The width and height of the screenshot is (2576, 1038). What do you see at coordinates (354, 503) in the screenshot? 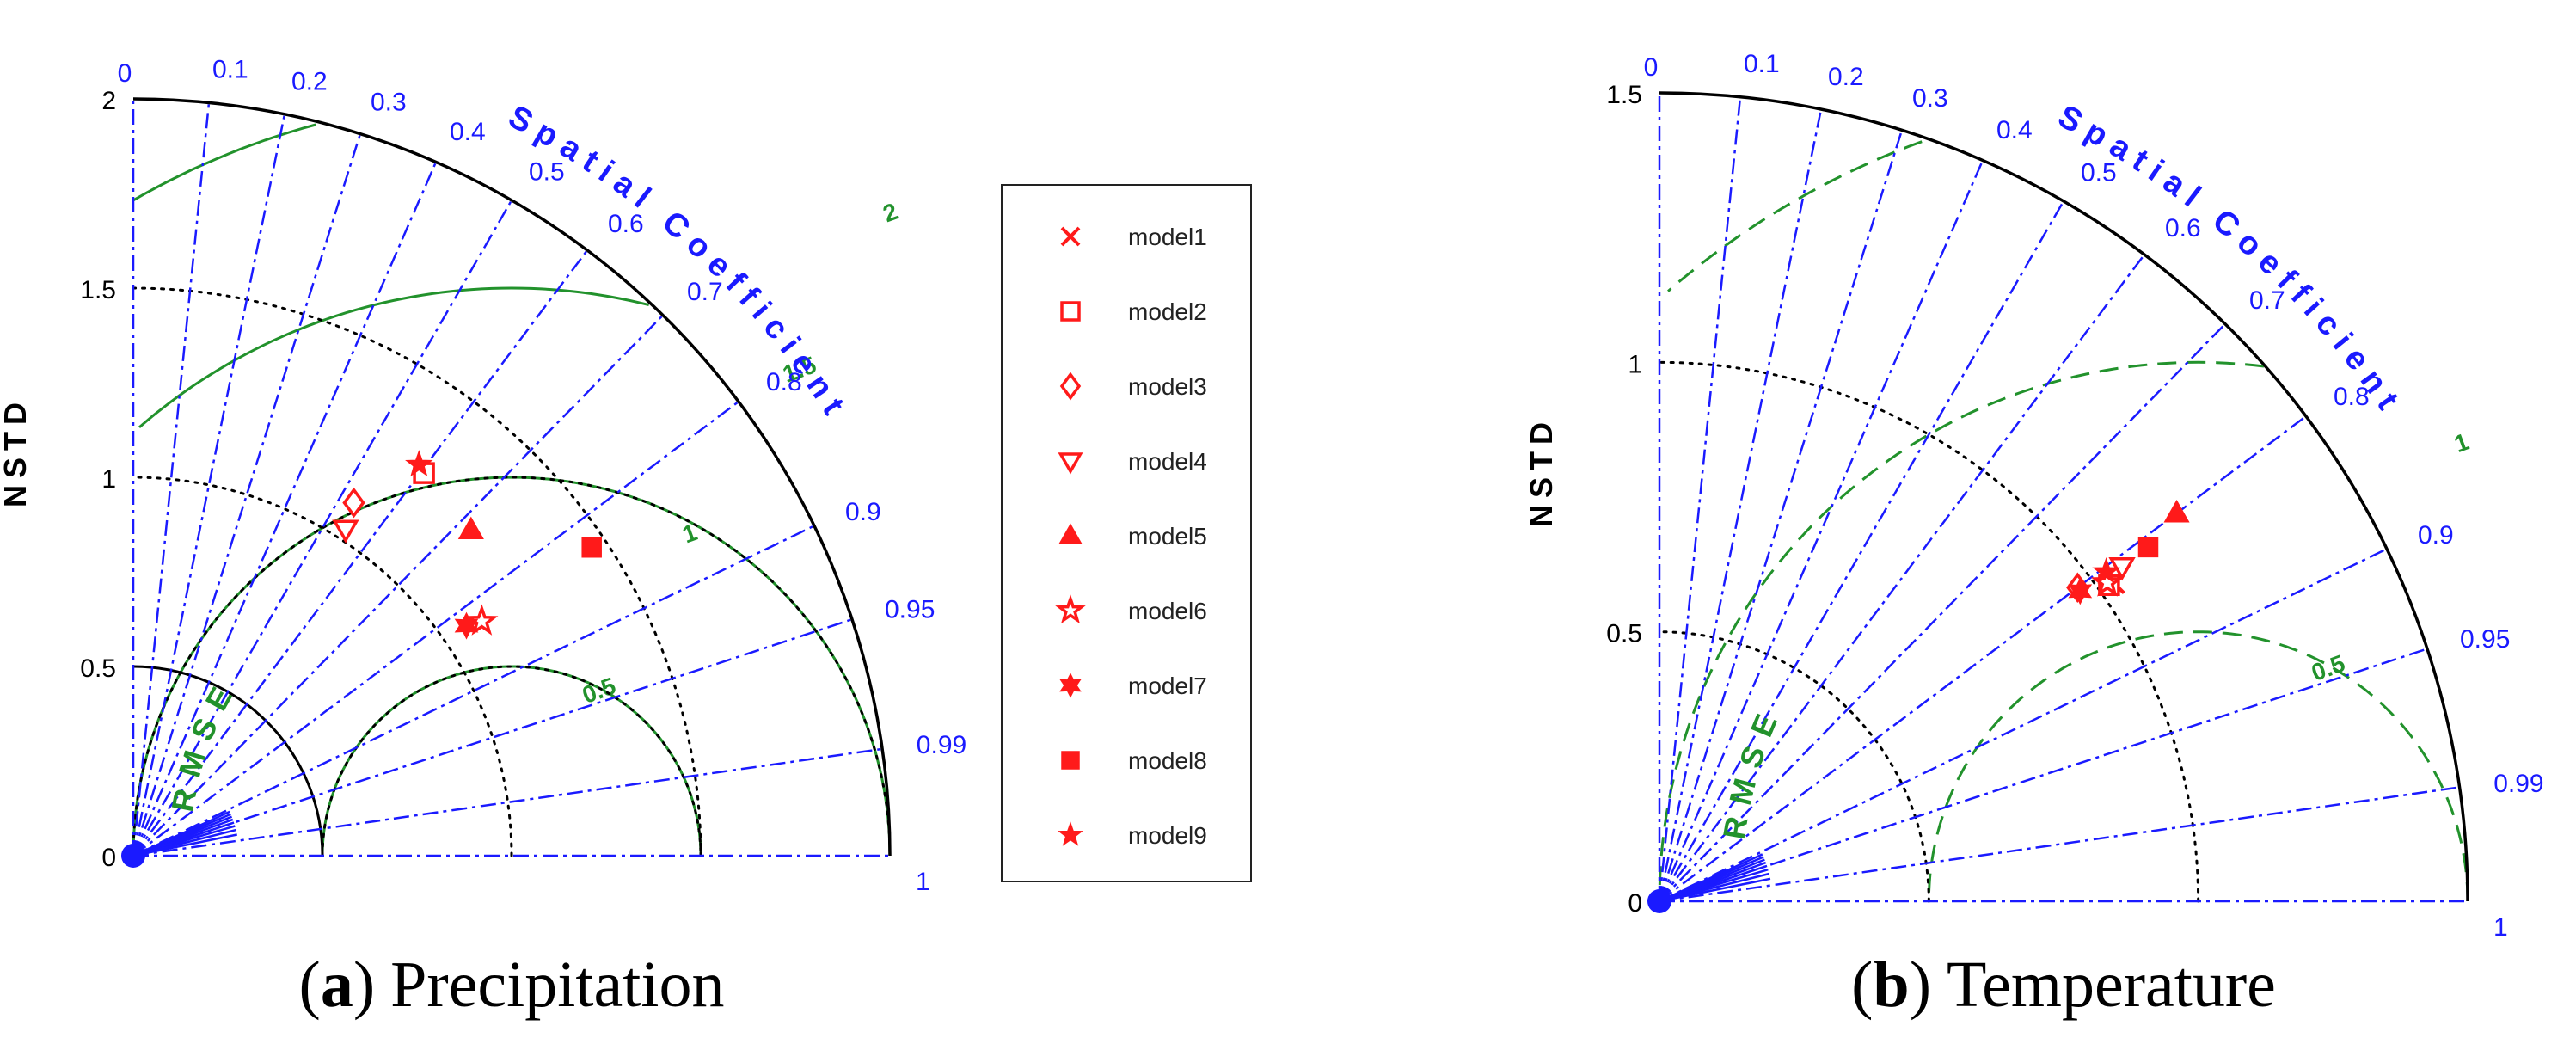
I see `point-model3` at bounding box center [354, 503].